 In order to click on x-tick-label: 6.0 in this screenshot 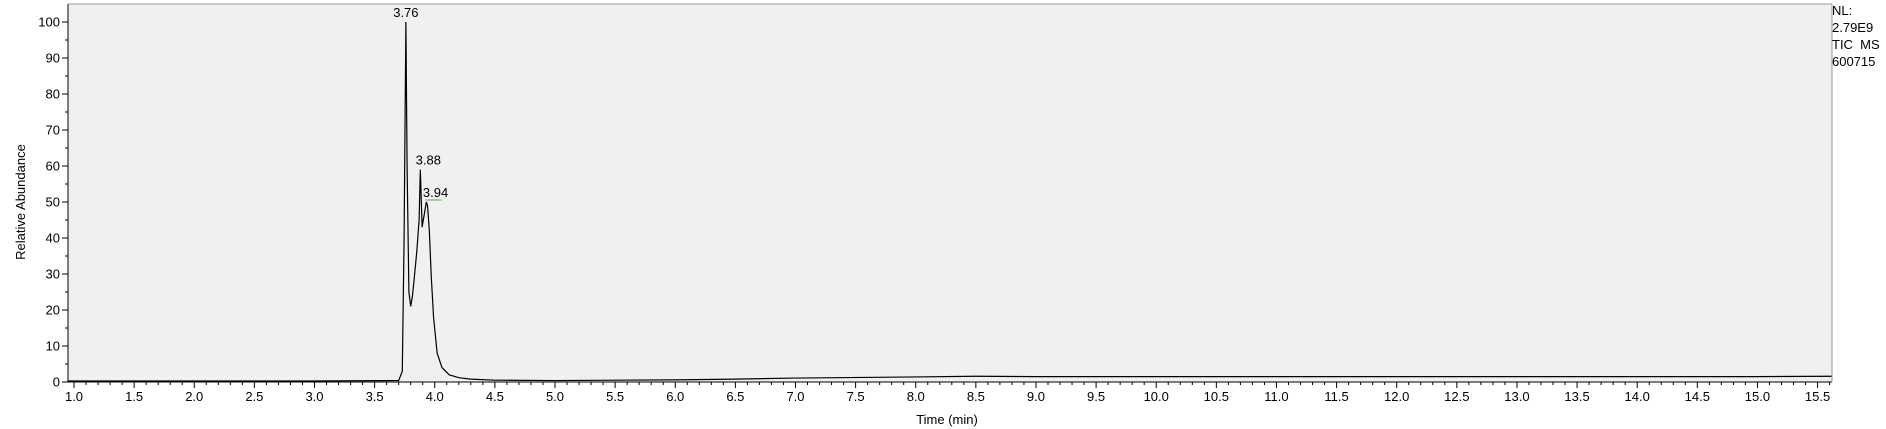, I will do `click(675, 396)`.